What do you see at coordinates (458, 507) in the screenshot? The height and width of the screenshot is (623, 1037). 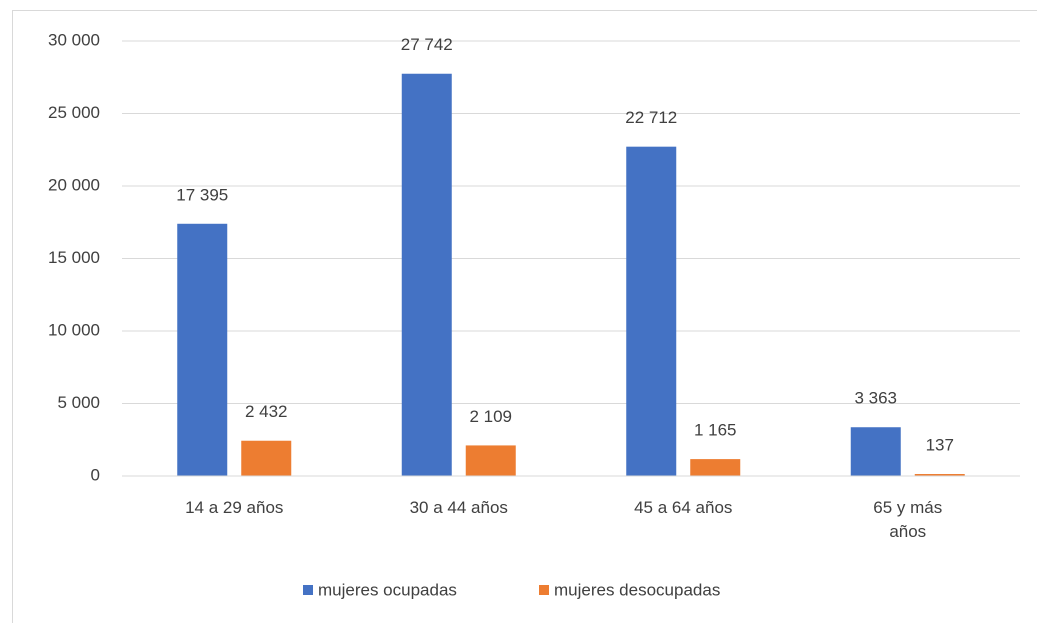 I see `x-tick-label: 30 a 44 años` at bounding box center [458, 507].